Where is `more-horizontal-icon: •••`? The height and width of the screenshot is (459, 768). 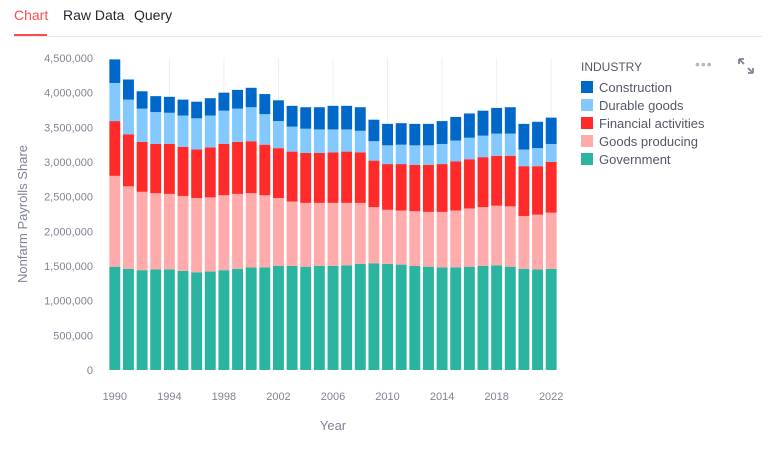 more-horizontal-icon: ••• is located at coordinates (704, 64).